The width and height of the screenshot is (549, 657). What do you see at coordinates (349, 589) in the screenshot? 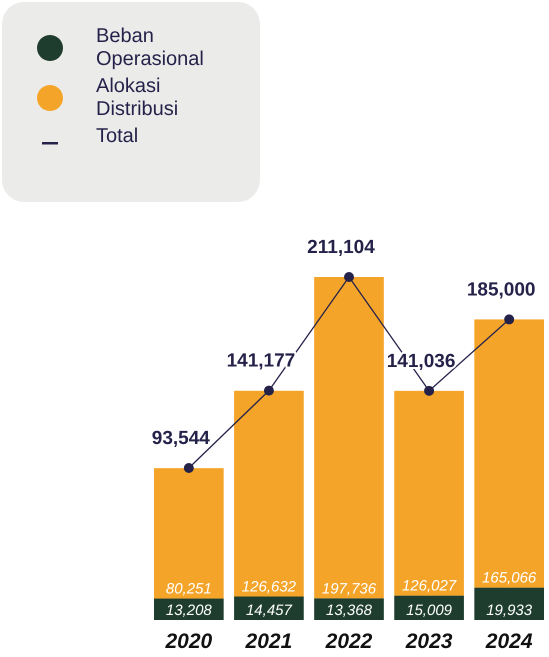
I see `data-label: 197,736` at bounding box center [349, 589].